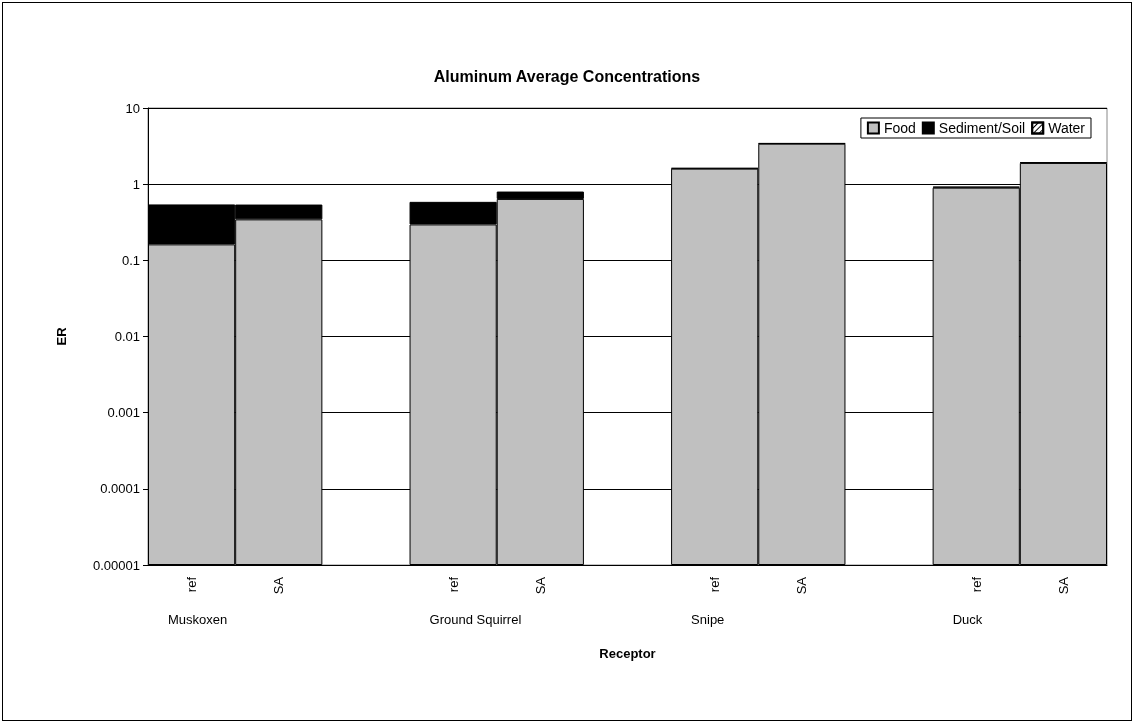 Image resolution: width=1136 pixels, height=725 pixels. I want to click on legend-label: Food, so click(899, 128).